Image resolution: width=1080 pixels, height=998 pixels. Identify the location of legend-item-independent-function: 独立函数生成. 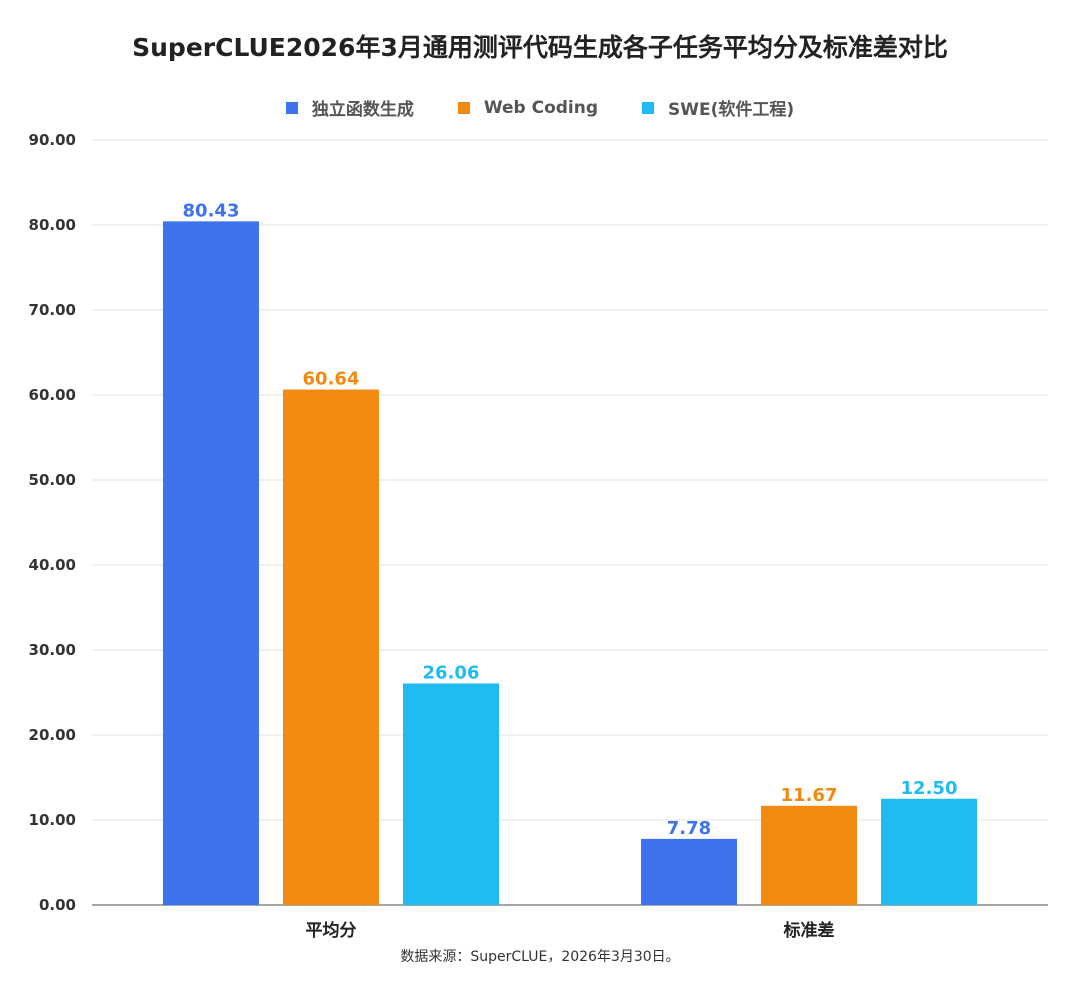
(349, 107).